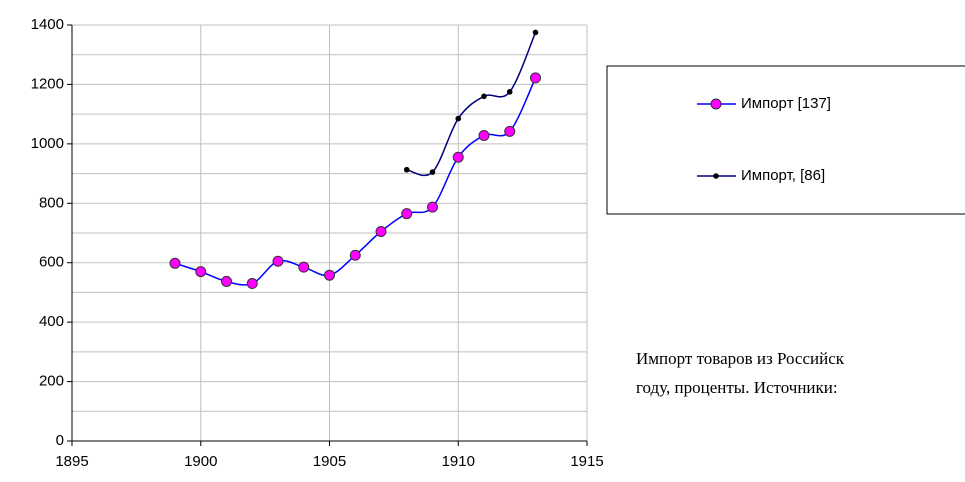  What do you see at coordinates (47, 143) in the screenshot?
I see `y-tick-label: 1000` at bounding box center [47, 143].